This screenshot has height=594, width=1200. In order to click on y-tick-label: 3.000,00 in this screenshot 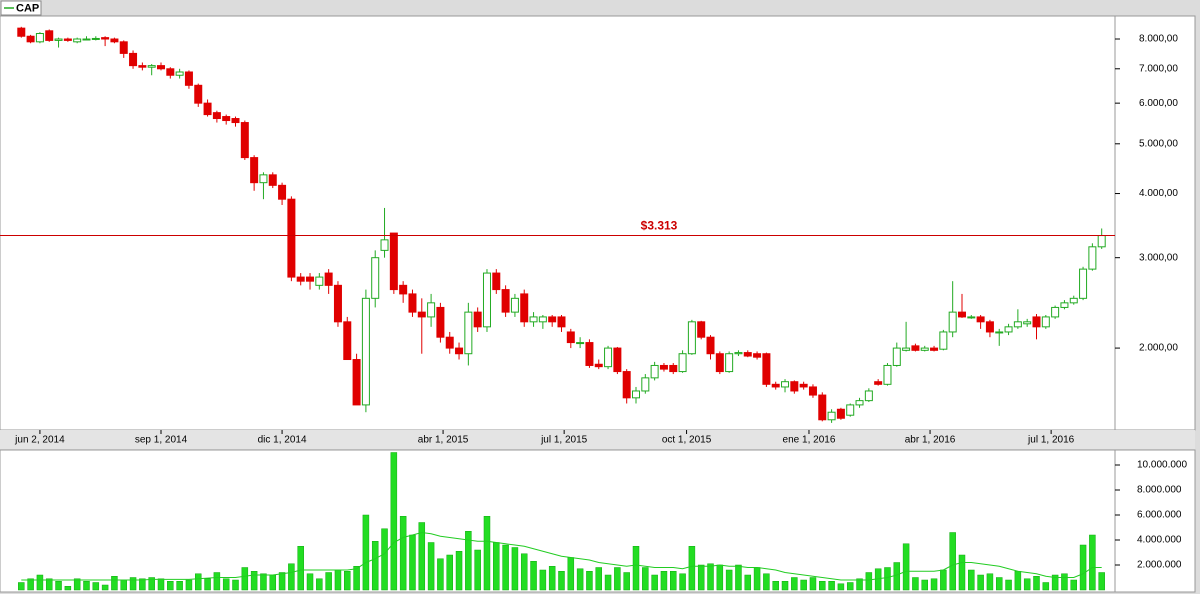, I will do `click(1158, 257)`.